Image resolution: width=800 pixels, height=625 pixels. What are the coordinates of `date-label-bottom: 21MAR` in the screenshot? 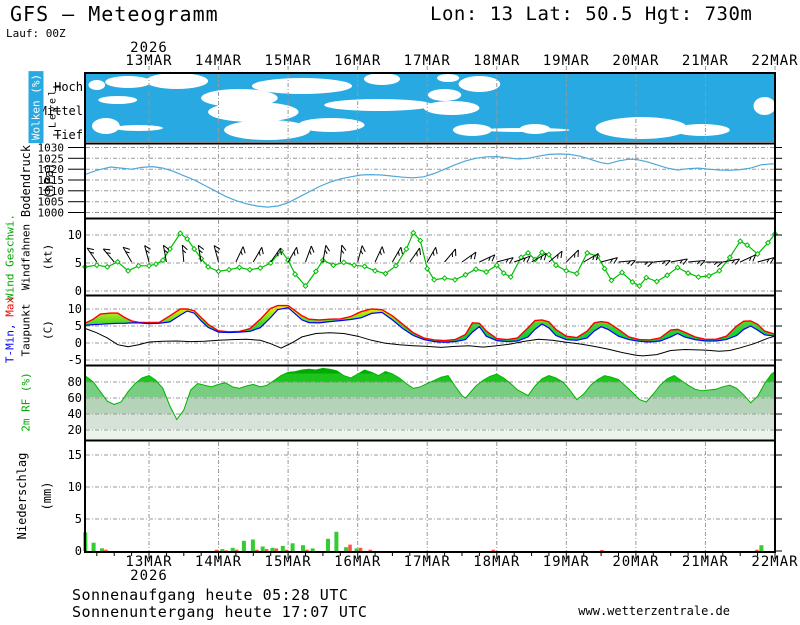 It's located at (705, 562).